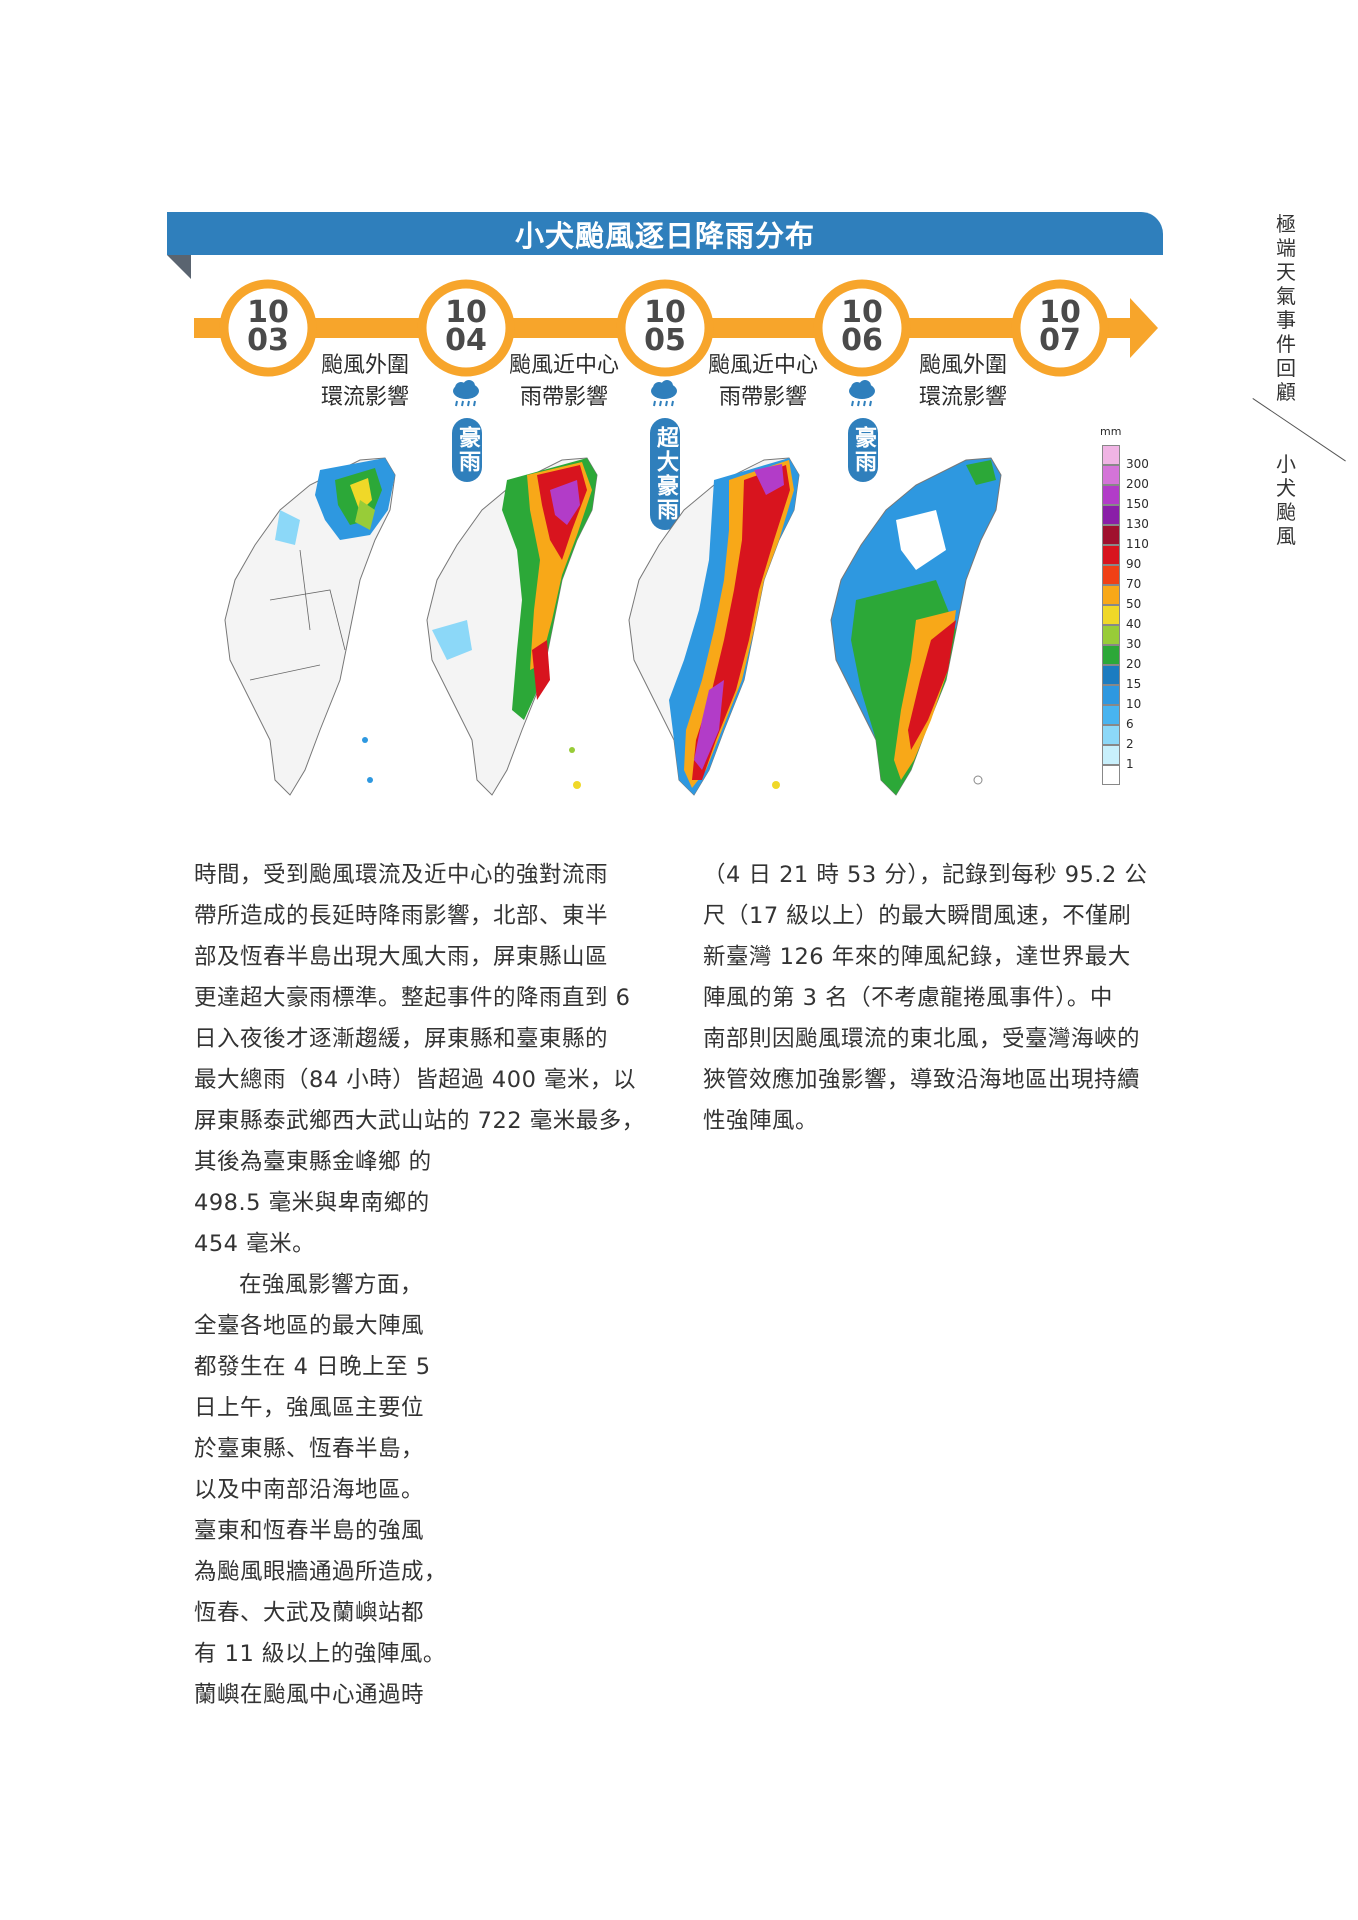 Image resolution: width=1358 pixels, height=1920 pixels. Describe the element at coordinates (312, 1367) in the screenshot. I see `body-line: 都發生在 4 日晚上至 5` at that location.